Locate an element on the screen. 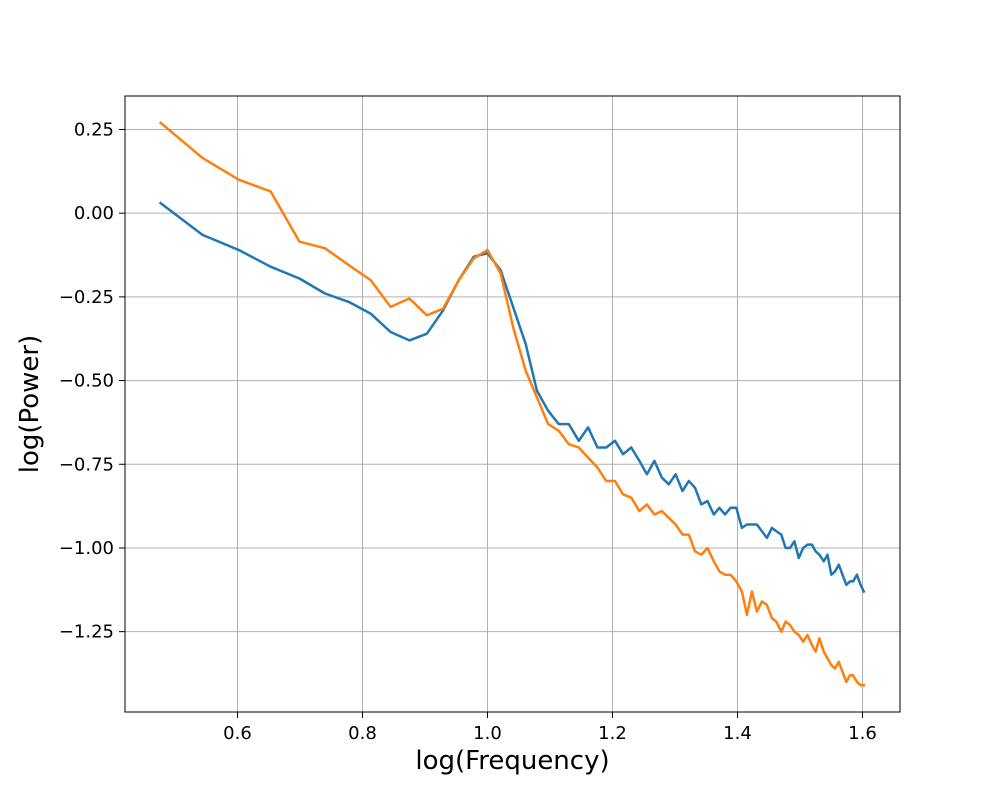 This screenshot has width=1000, height=800. y-tick-label: 0.25 is located at coordinates (94, 129).